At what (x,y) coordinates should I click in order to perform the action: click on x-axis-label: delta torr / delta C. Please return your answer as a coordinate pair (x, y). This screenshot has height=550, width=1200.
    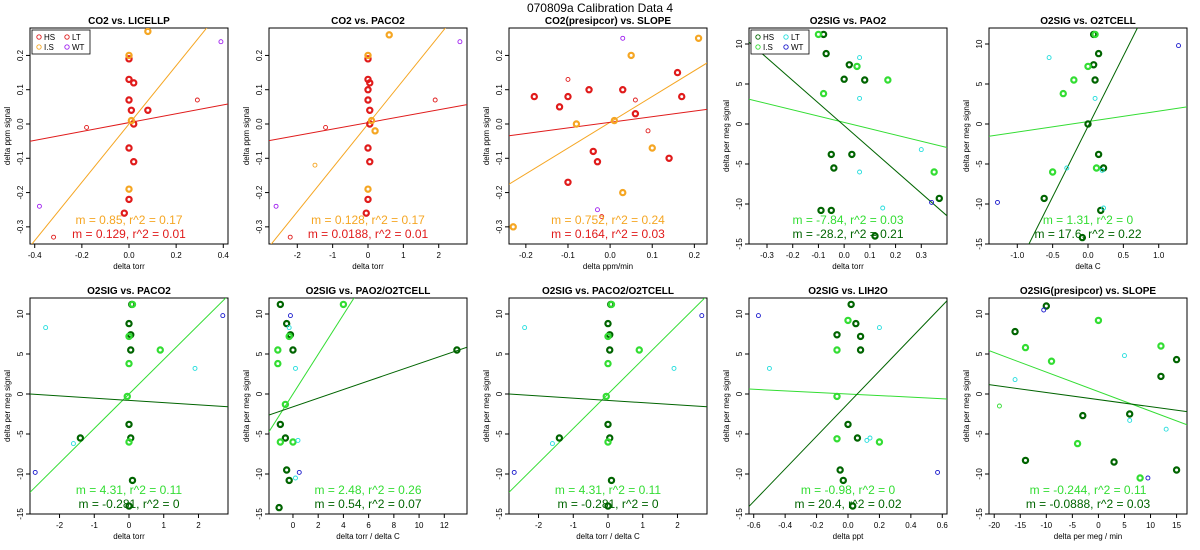
    Looking at the image, I should click on (608, 536).